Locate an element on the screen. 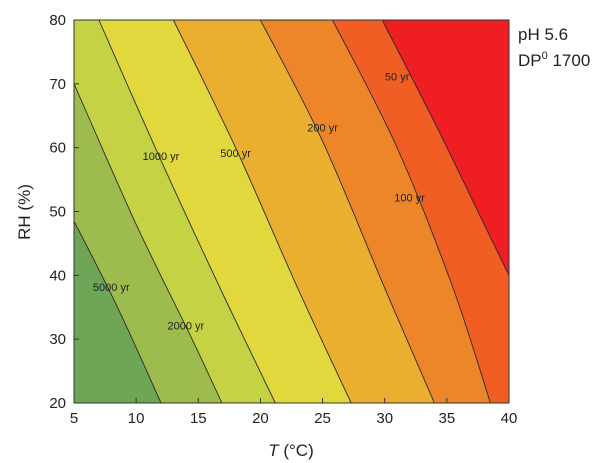 This screenshot has width=607, height=463. dp-base: DP is located at coordinates (530, 60).